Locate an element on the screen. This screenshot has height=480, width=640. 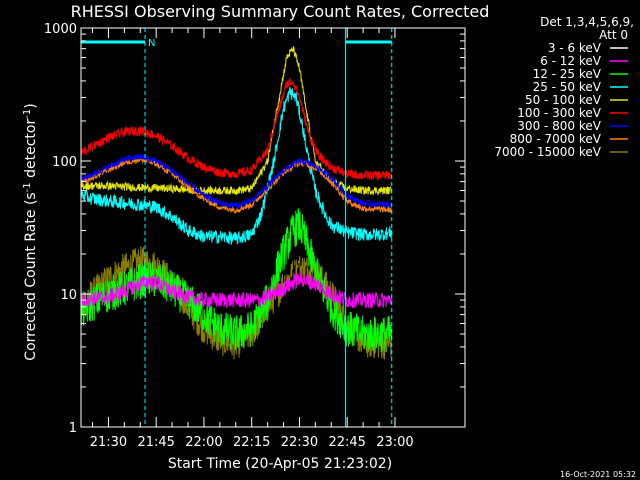
legend-entry-label: 7000 - 15000 keV is located at coordinates (547, 152).